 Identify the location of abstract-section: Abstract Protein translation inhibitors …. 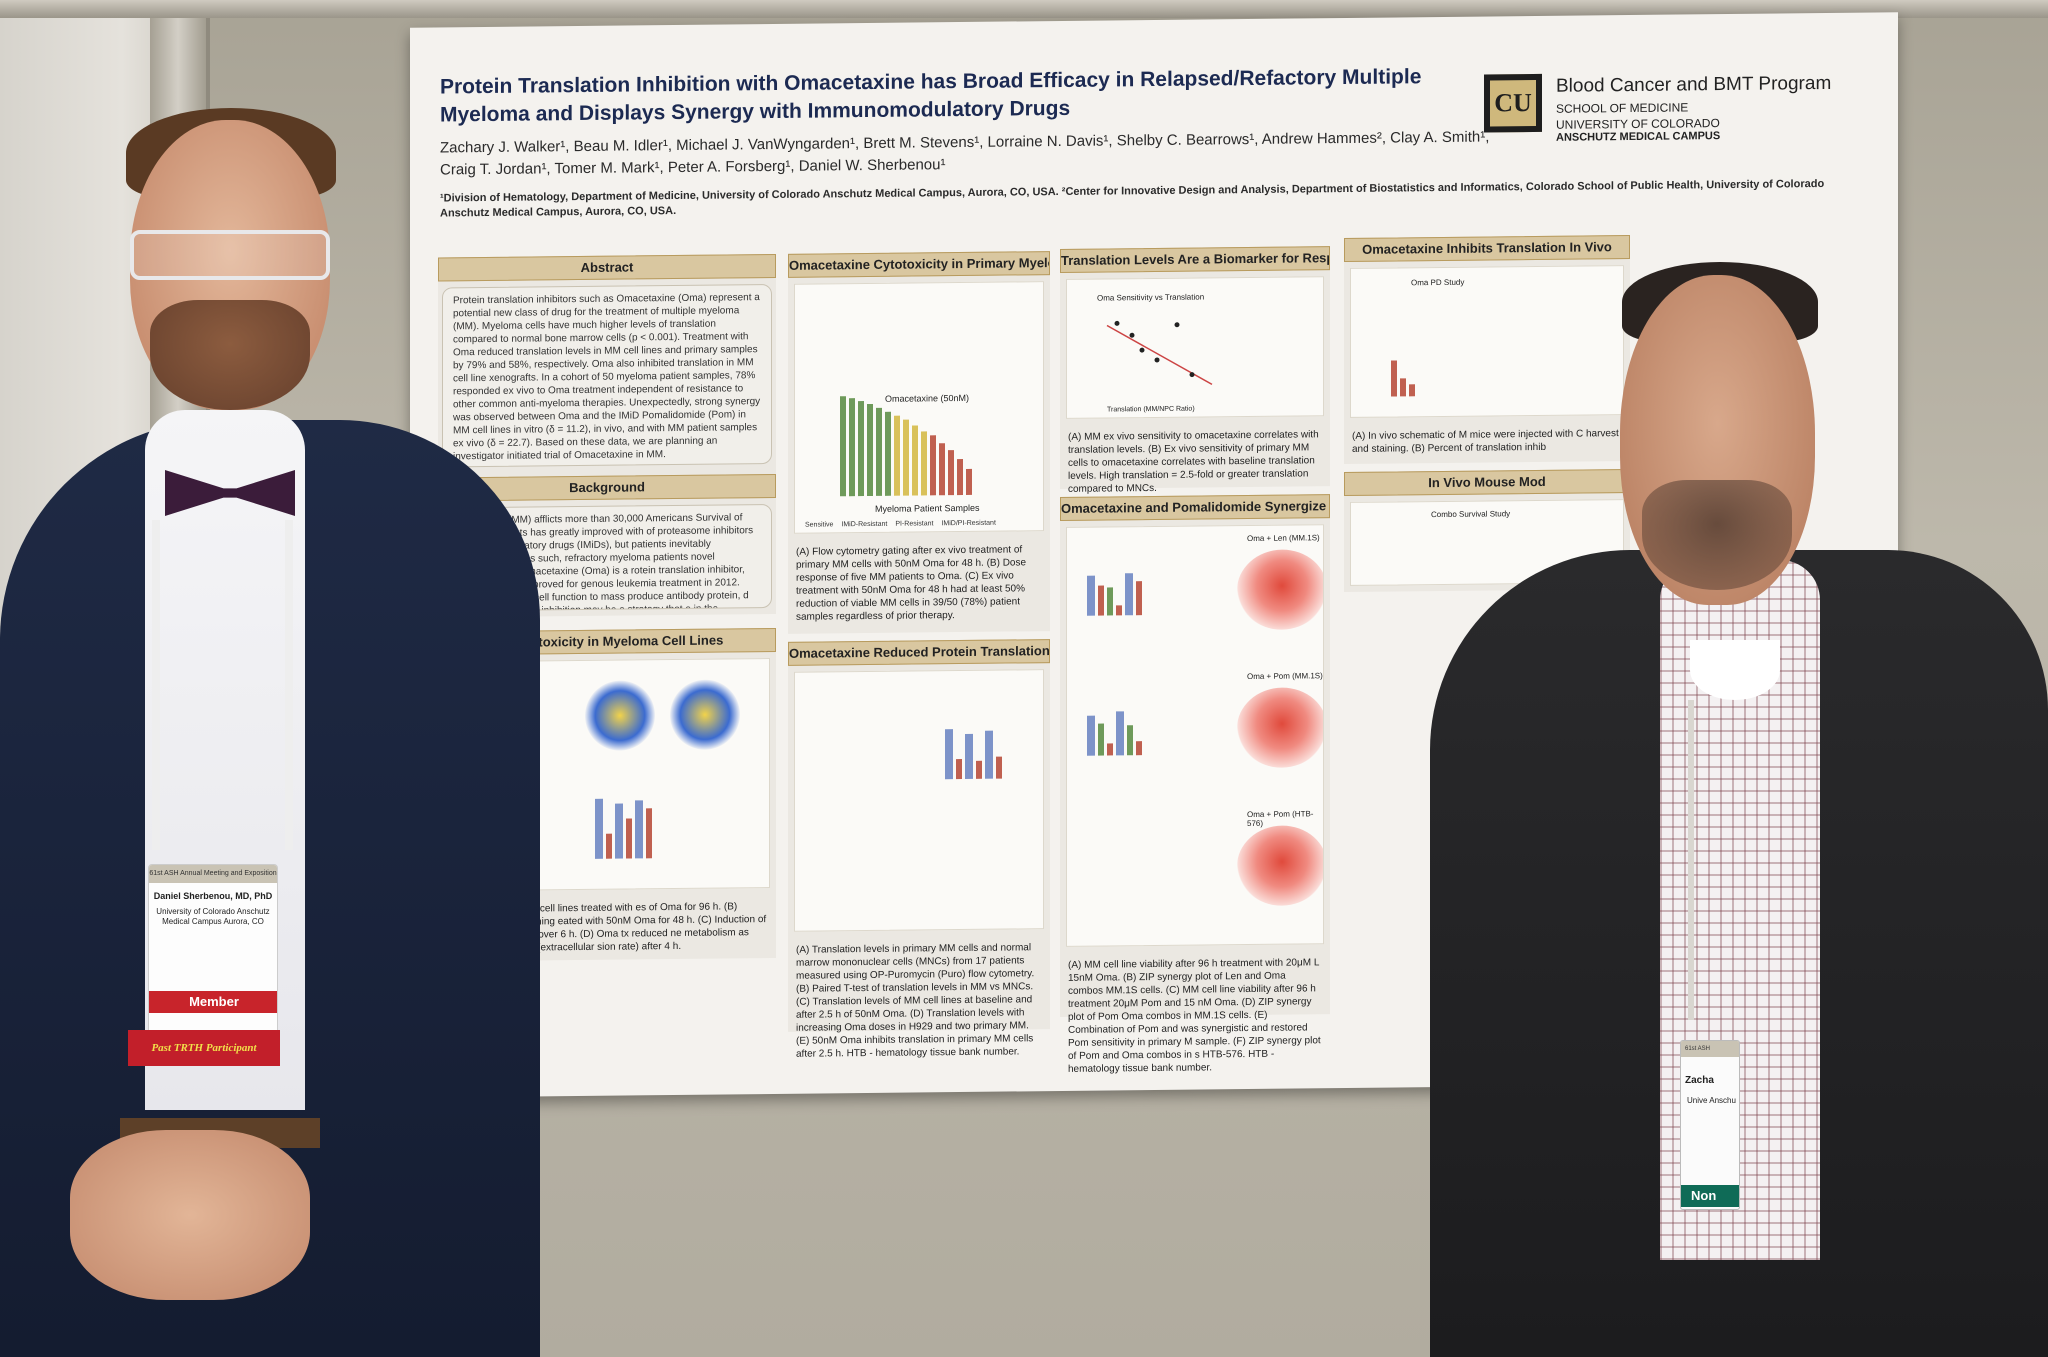
(607, 365).